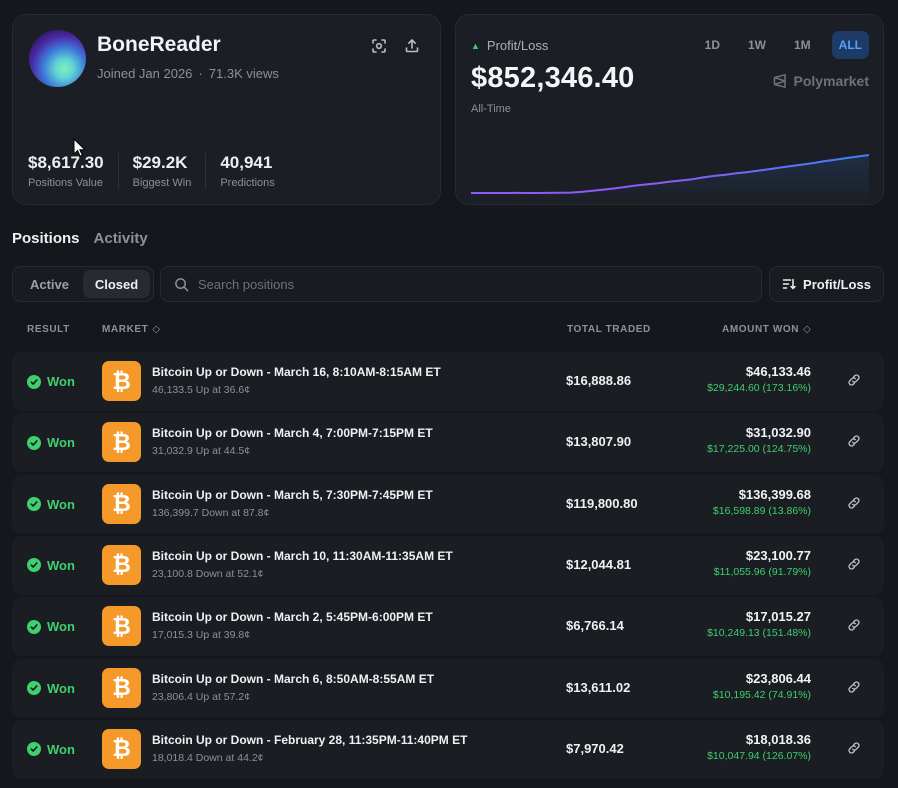  Describe the element at coordinates (468, 284) in the screenshot. I see `search-input` at that location.